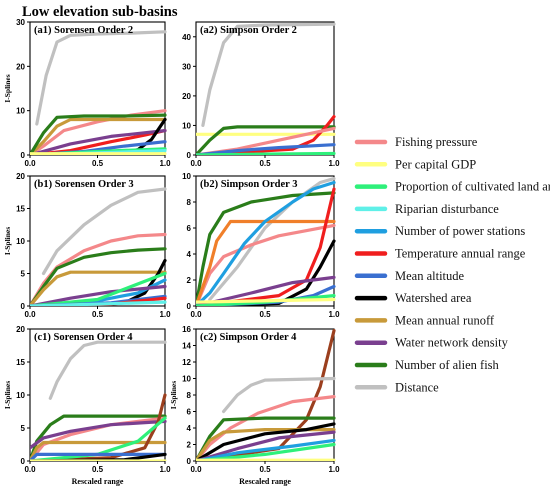 The height and width of the screenshot is (491, 550). I want to click on legend-label: Number of alien fish, so click(447, 365).